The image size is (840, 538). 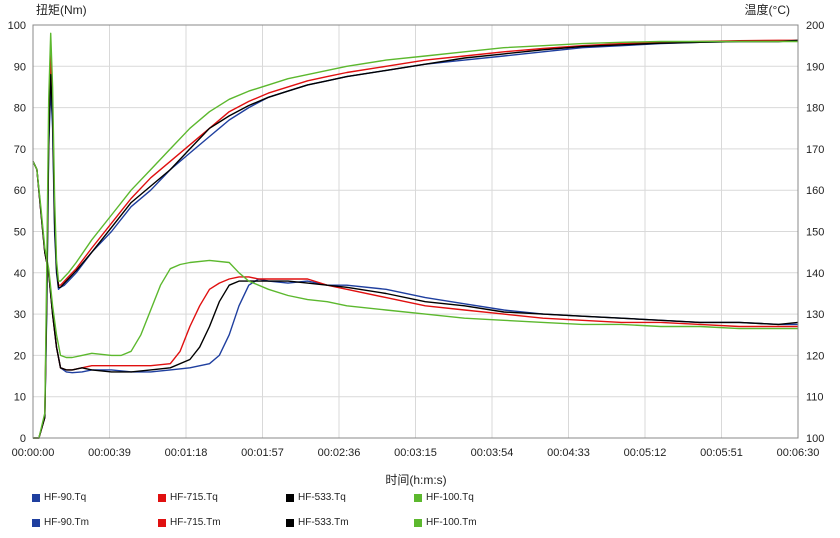 I want to click on legend-item: HF-533.Tm, so click(x=317, y=522).